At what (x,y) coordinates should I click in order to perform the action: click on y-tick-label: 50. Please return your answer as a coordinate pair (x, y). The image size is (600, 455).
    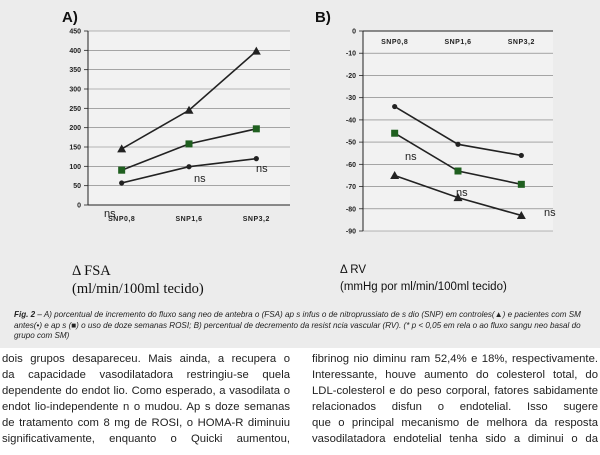
    Looking at the image, I should click on (77, 186).